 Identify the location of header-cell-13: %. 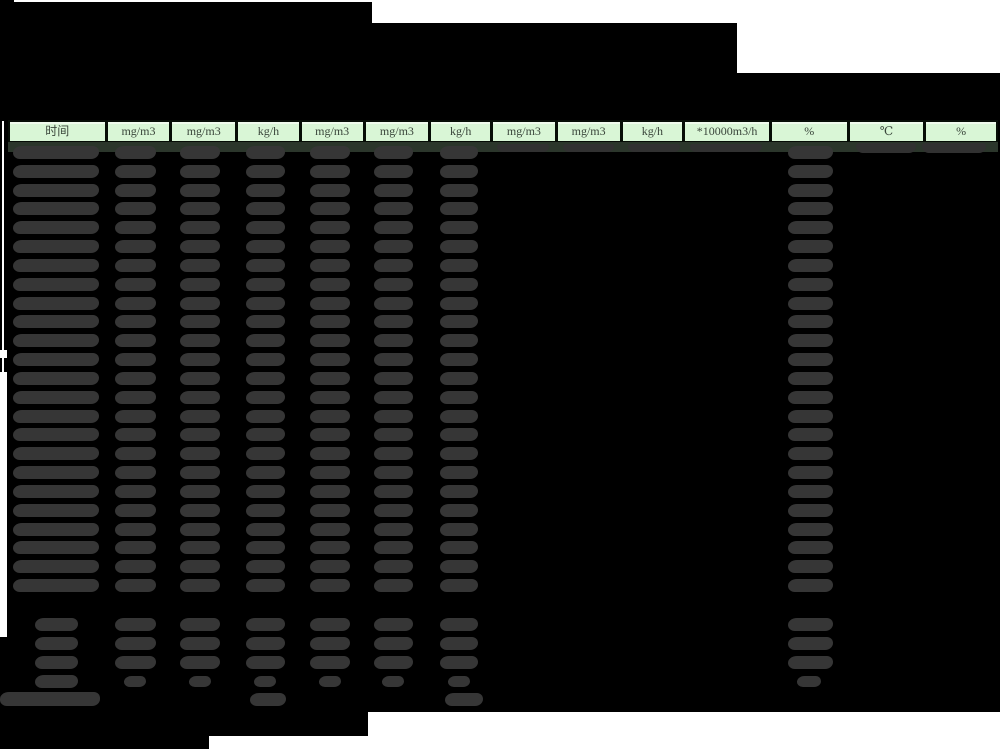
(959, 131).